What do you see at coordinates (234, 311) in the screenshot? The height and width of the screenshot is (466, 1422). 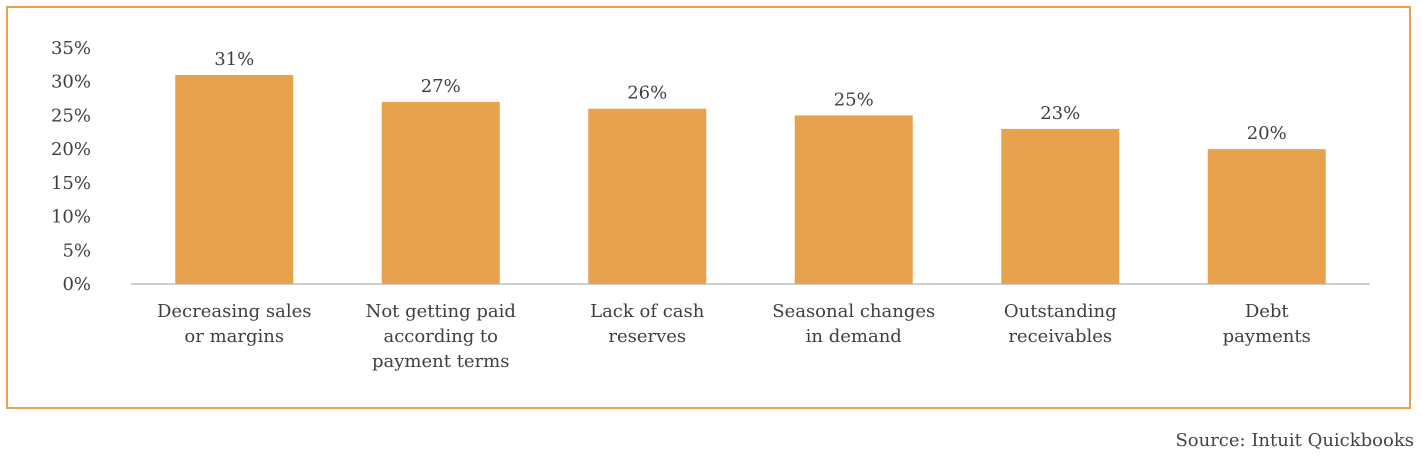 I see `x-tick-label: Decreasing sales` at bounding box center [234, 311].